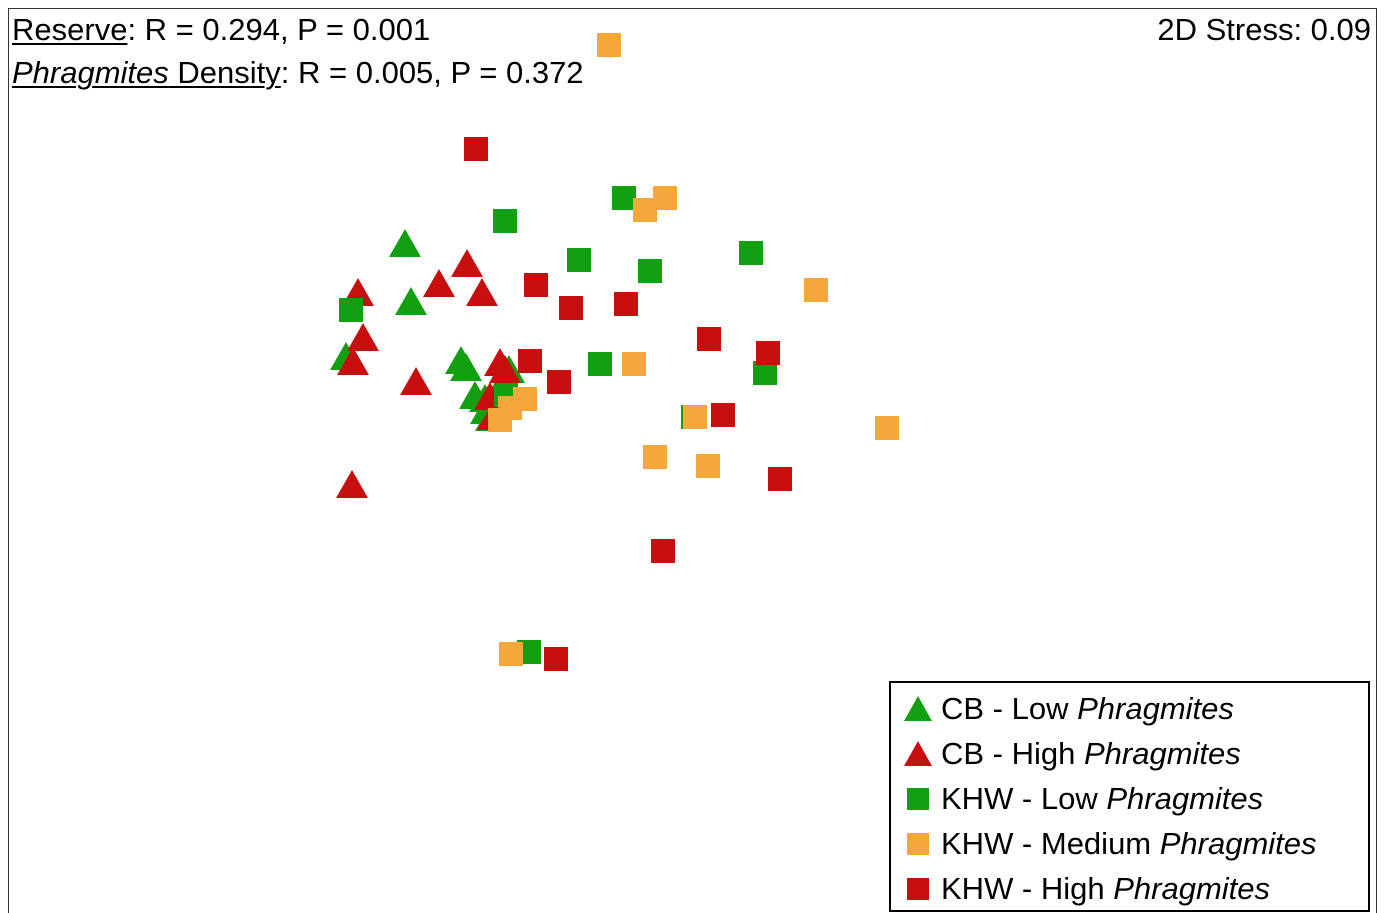 The image size is (1385, 913). I want to click on legend-prefix: CB - Low, so click(1009, 708).